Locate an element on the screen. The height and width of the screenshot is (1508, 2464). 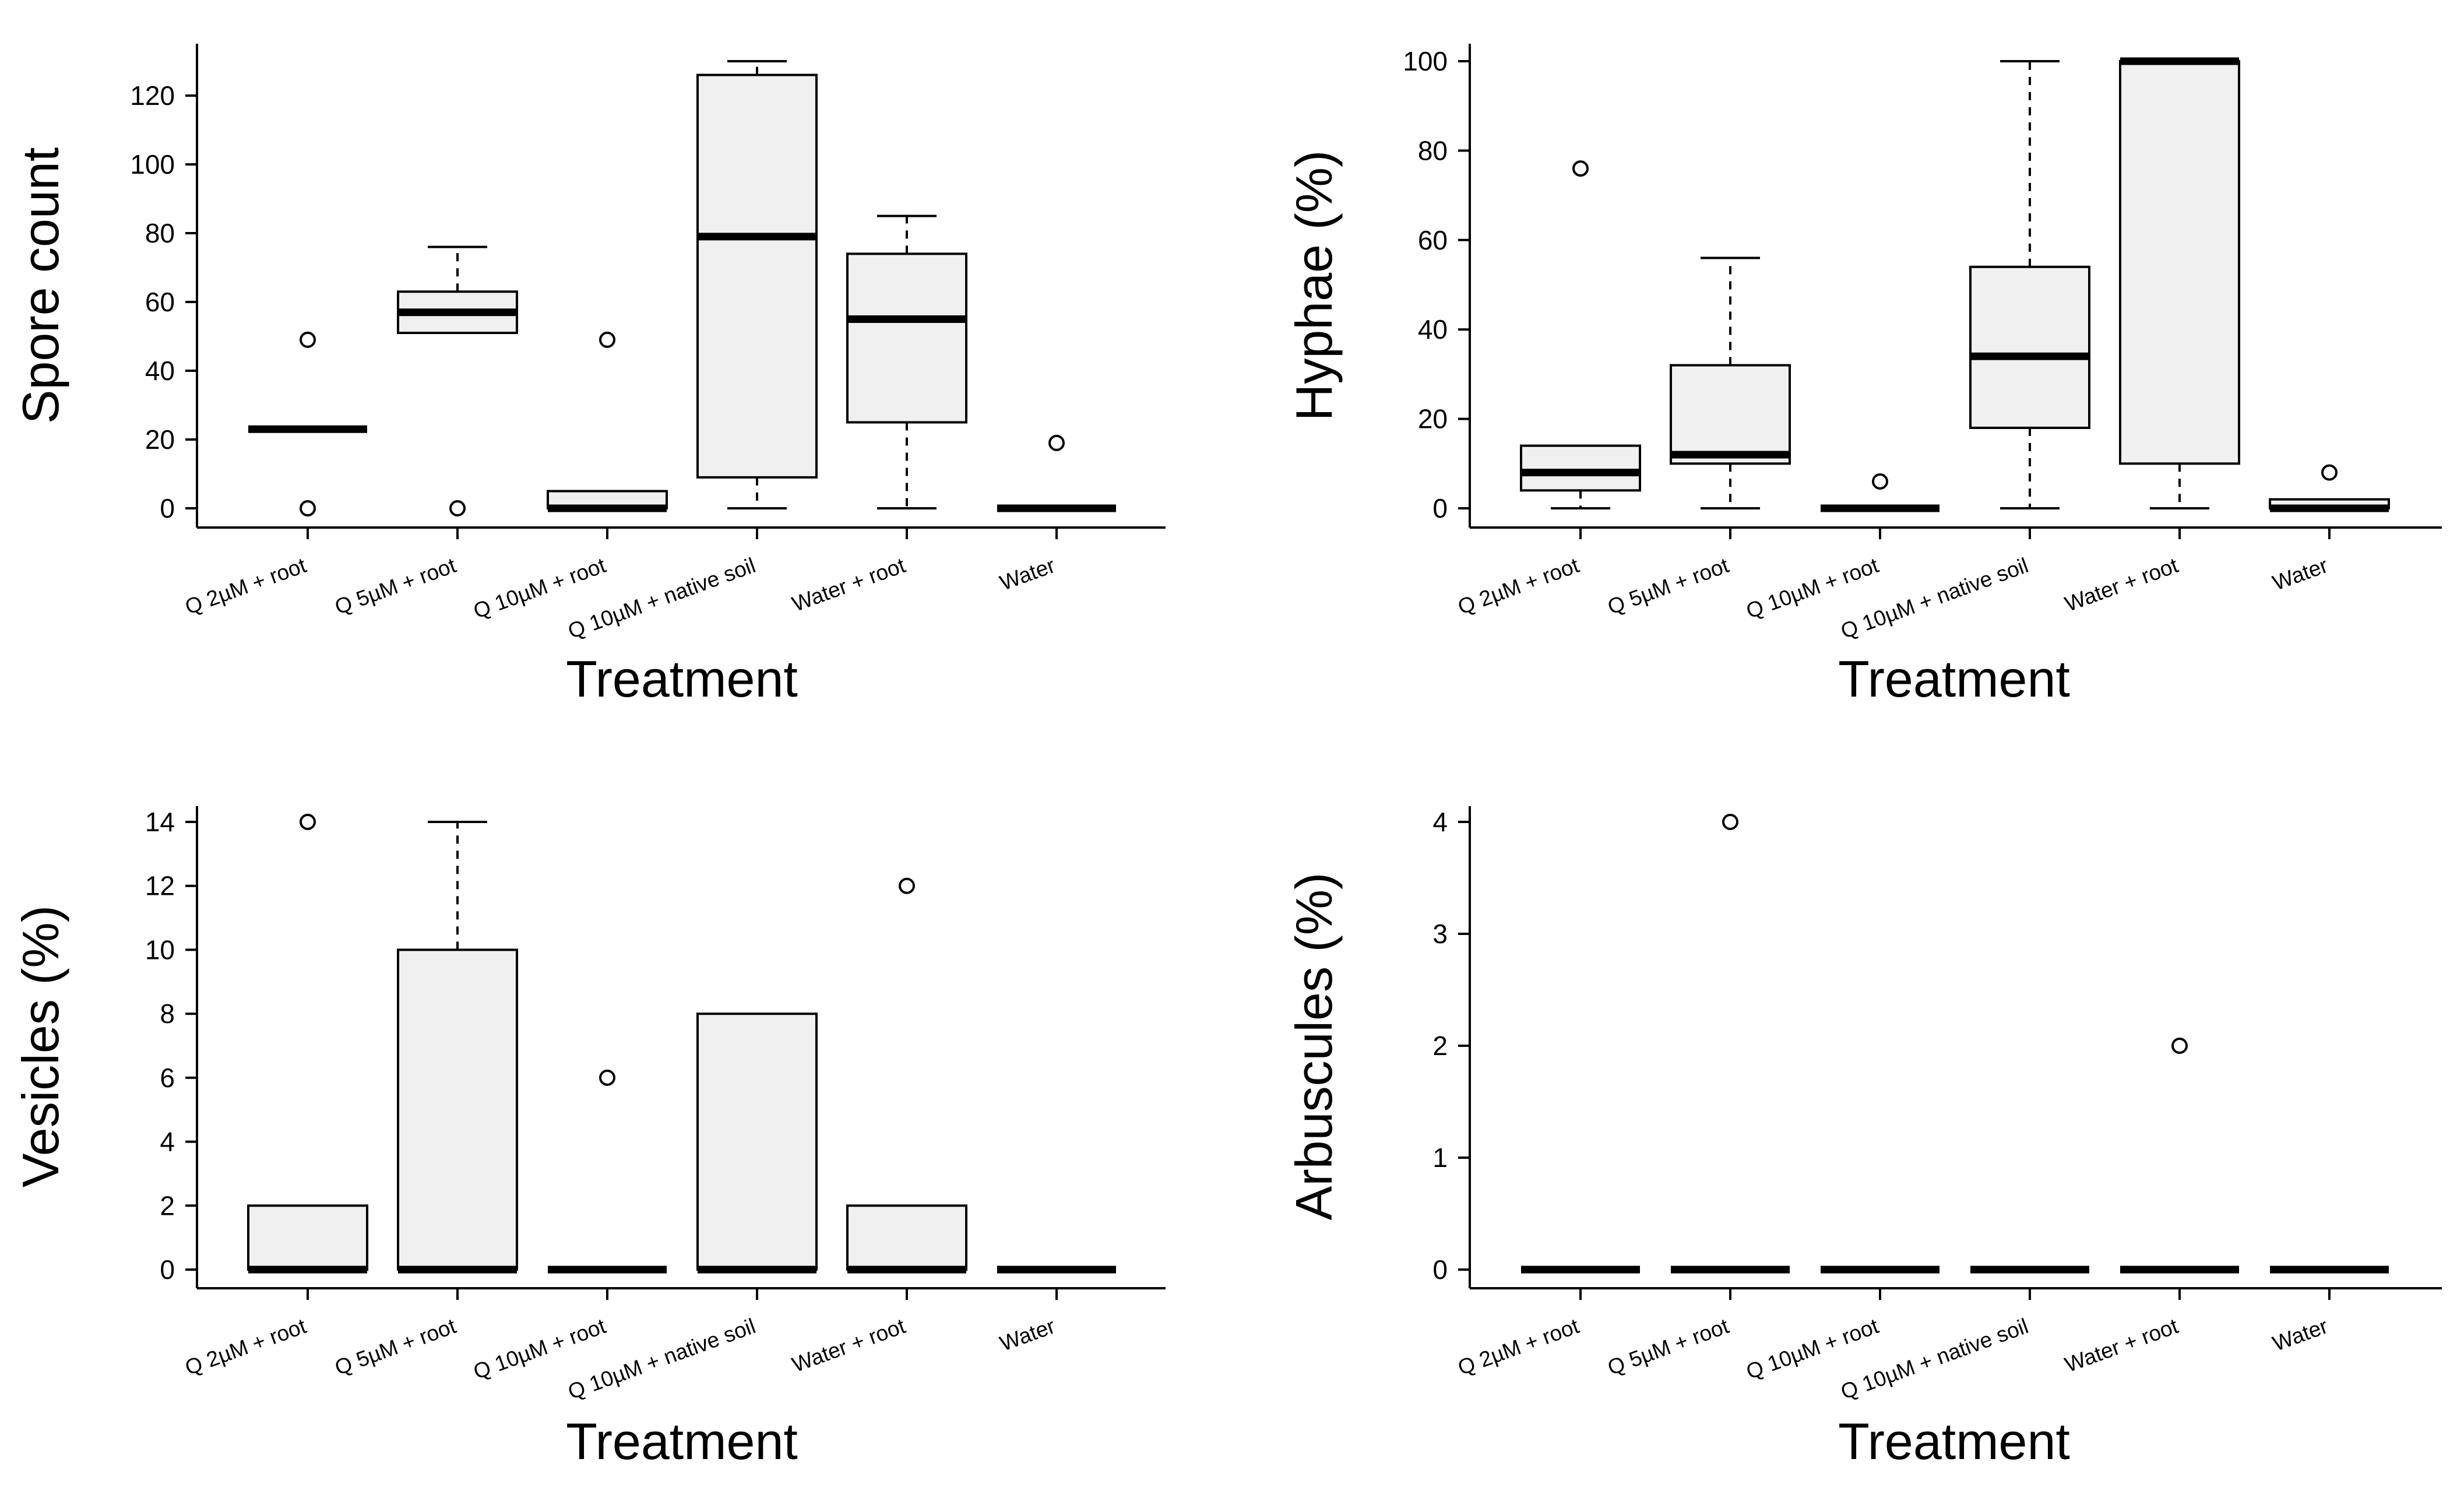
y-tick-label: 1 is located at coordinates (1440, 1158).